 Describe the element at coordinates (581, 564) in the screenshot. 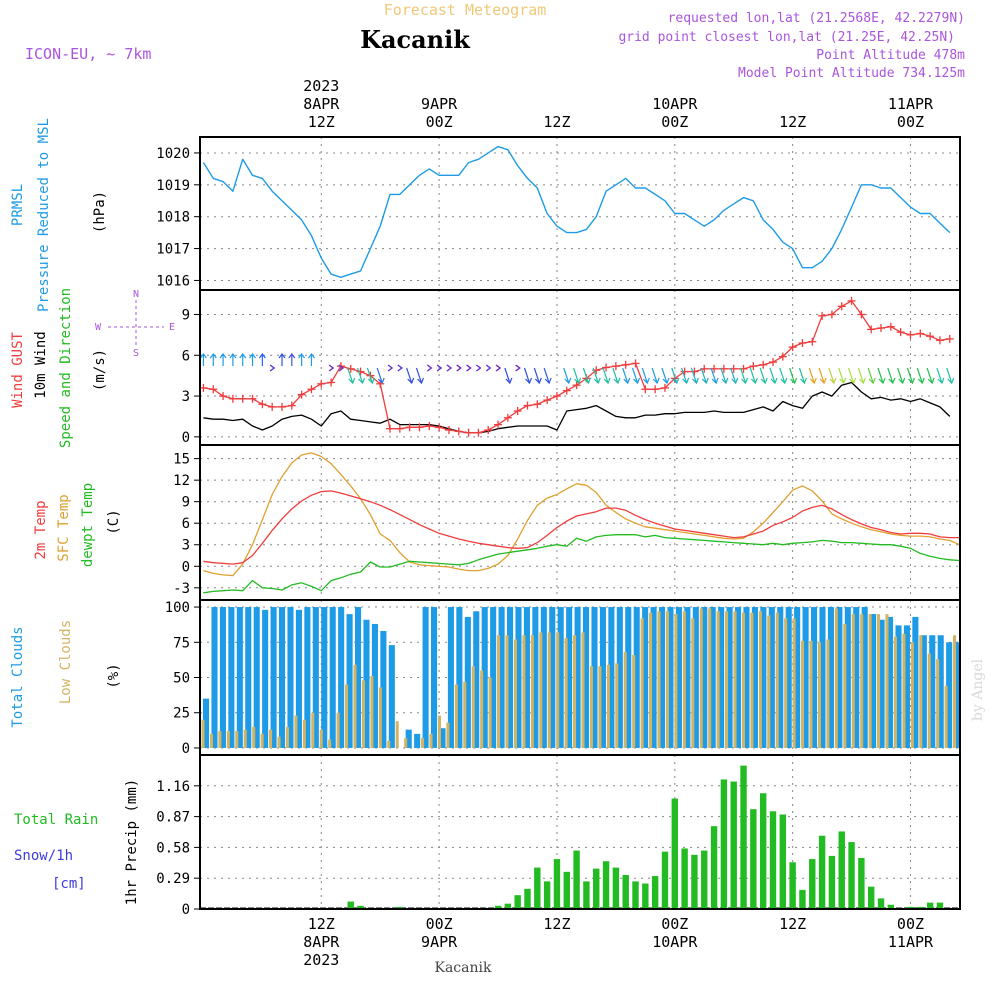

I see `temp-dewpt-line` at that location.